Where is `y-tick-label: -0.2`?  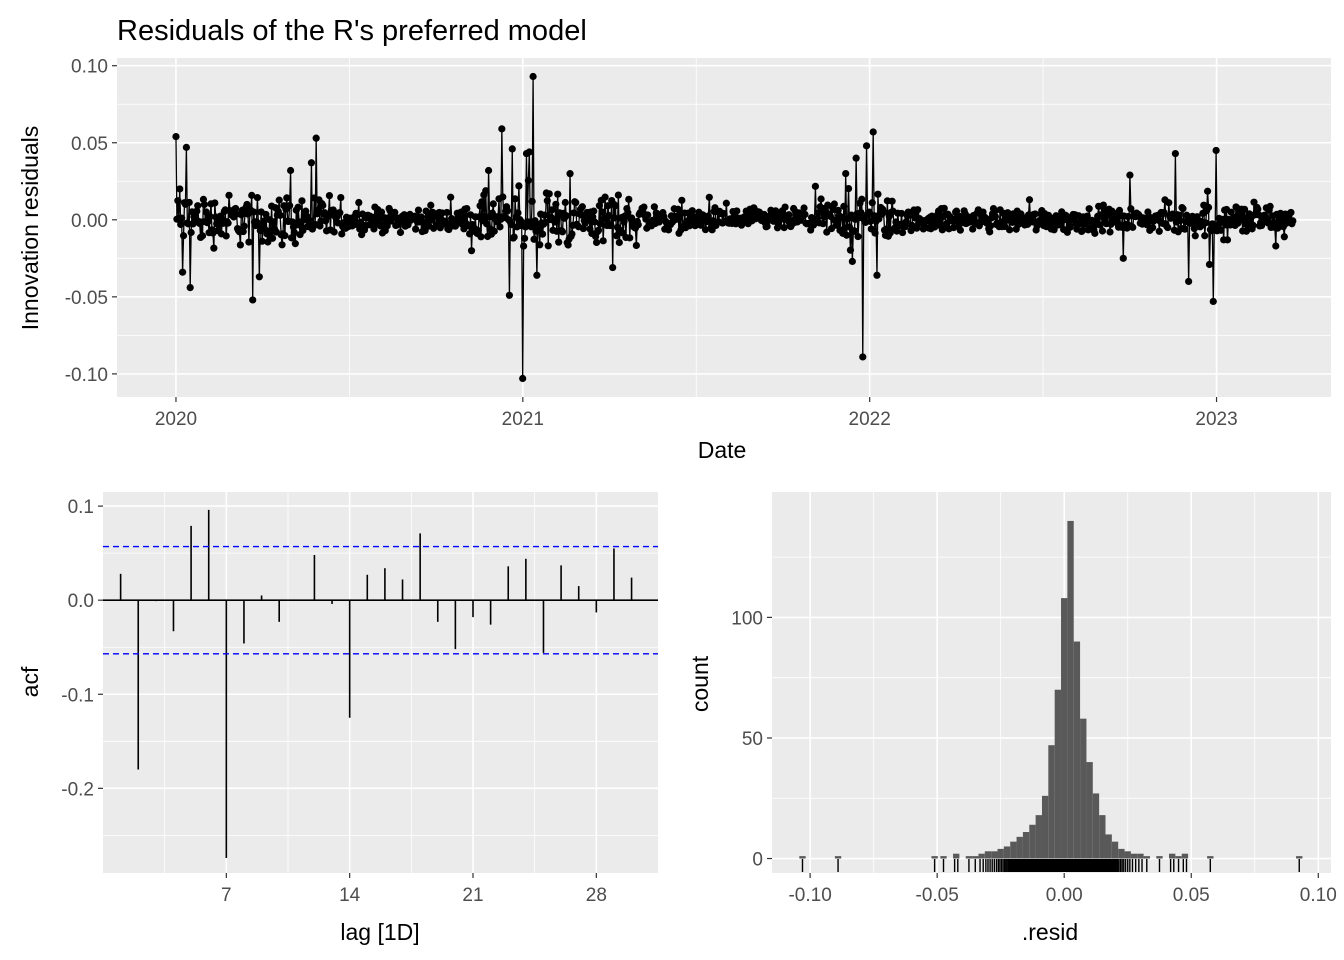 y-tick-label: -0.2 is located at coordinates (77, 789).